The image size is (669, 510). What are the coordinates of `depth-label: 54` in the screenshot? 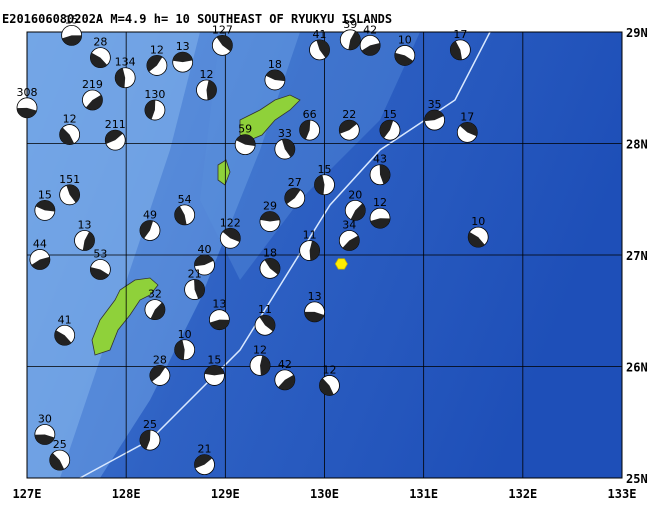 It's located at (185, 199).